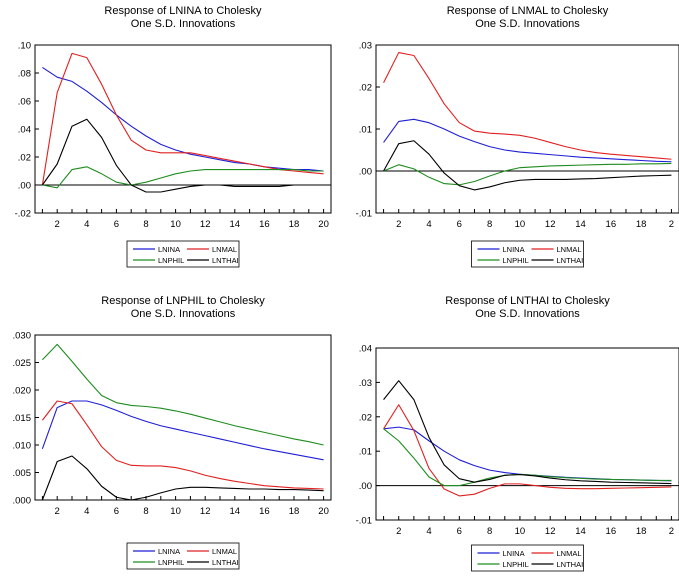 The height and width of the screenshot is (584, 679). I want to click on chart-title: Response of LNMAL to Cholesky, so click(528, 11).